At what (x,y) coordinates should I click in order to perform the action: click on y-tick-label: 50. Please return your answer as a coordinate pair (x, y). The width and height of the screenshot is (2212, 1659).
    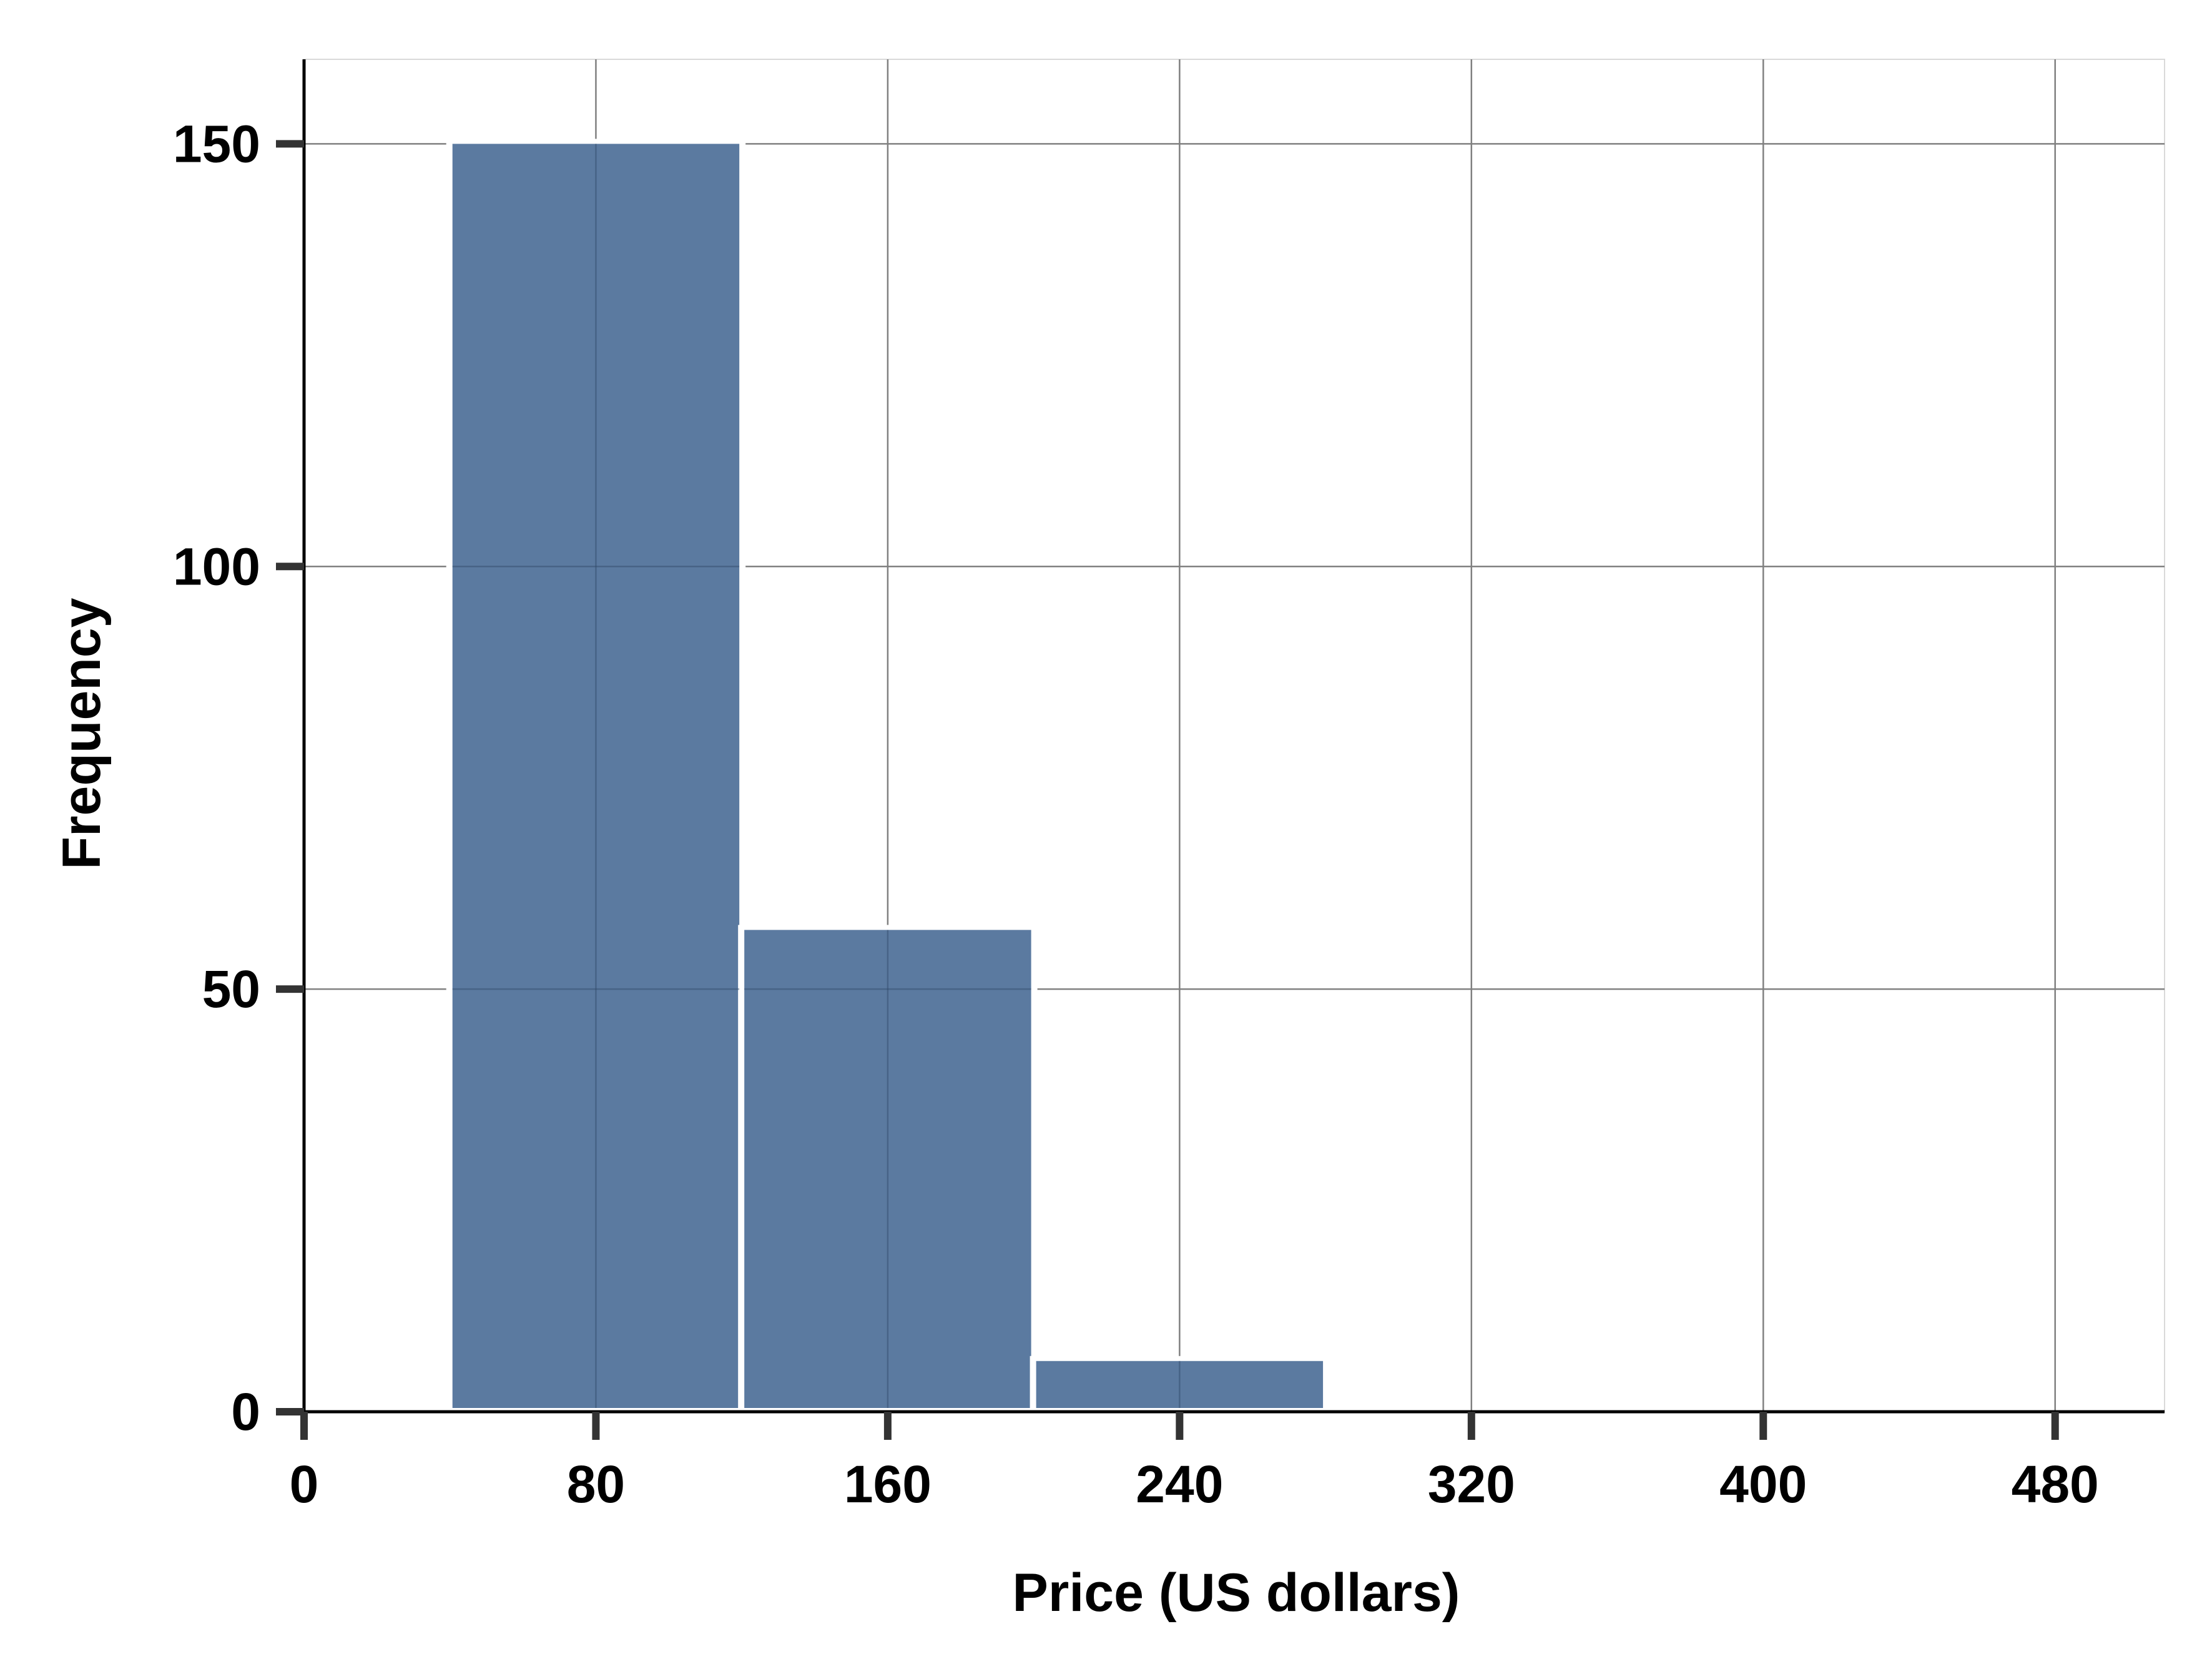
    Looking at the image, I should click on (231, 989).